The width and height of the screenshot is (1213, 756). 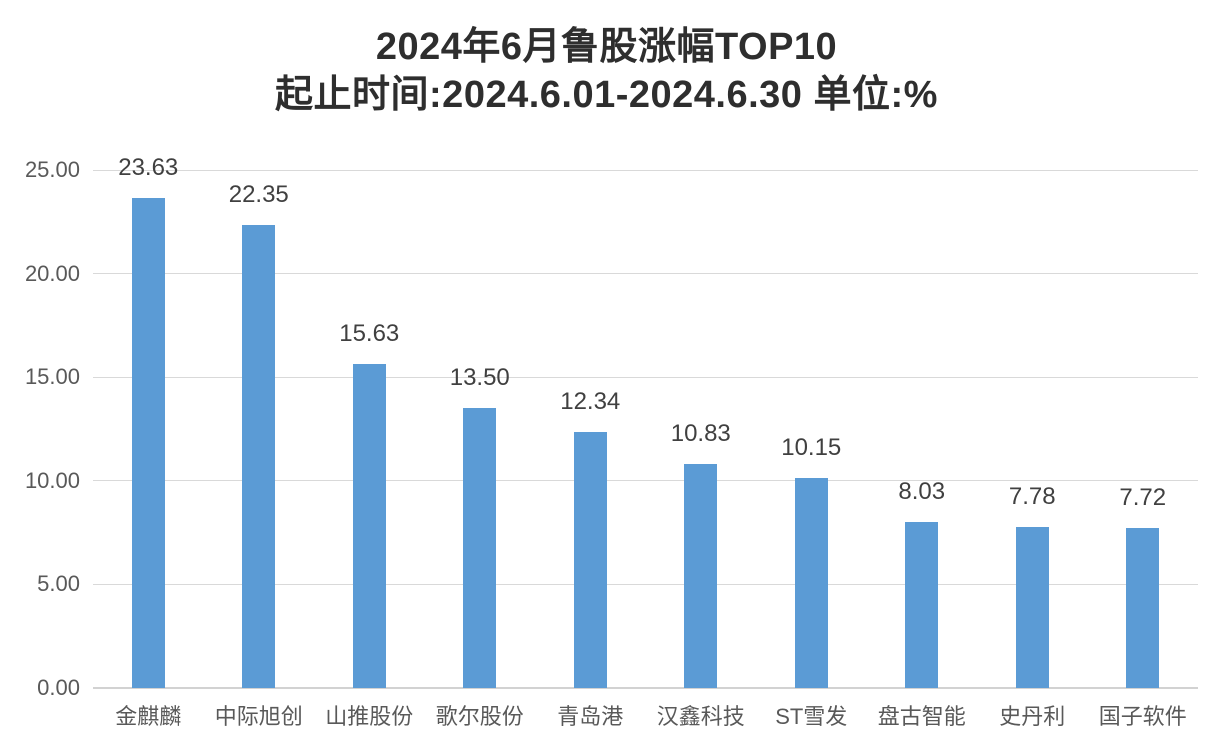 I want to click on x-axis-category-label: 盘古智能, so click(x=921, y=716).